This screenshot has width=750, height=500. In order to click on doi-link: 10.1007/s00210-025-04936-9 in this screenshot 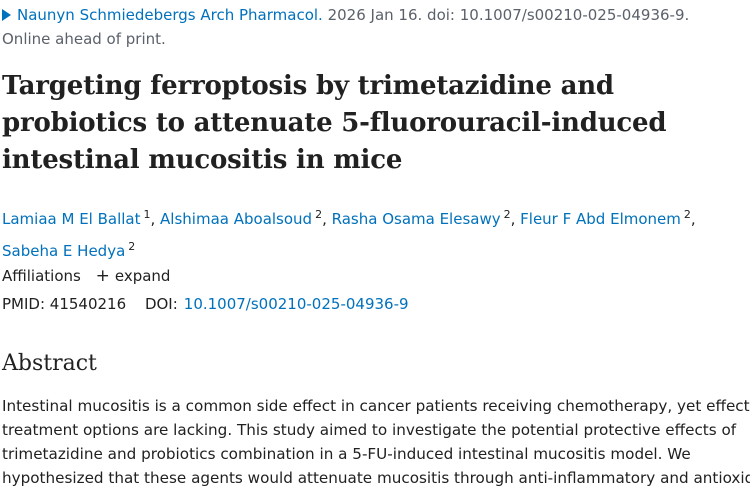, I will do `click(296, 304)`.